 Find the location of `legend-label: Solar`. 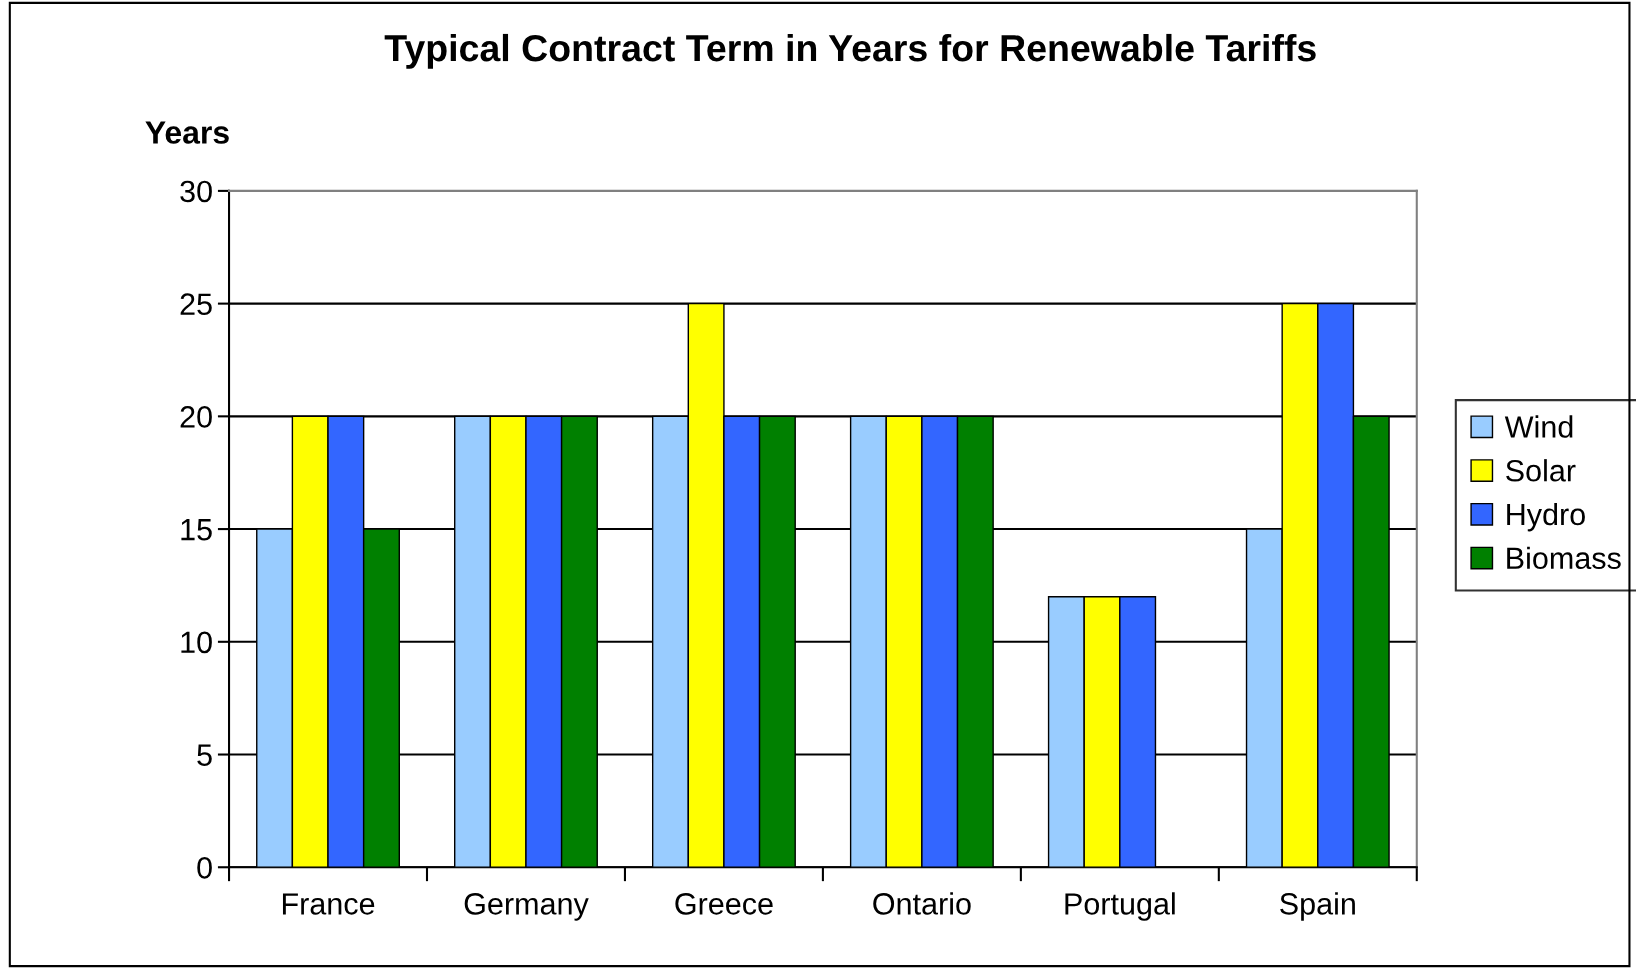

legend-label: Solar is located at coordinates (1541, 470).